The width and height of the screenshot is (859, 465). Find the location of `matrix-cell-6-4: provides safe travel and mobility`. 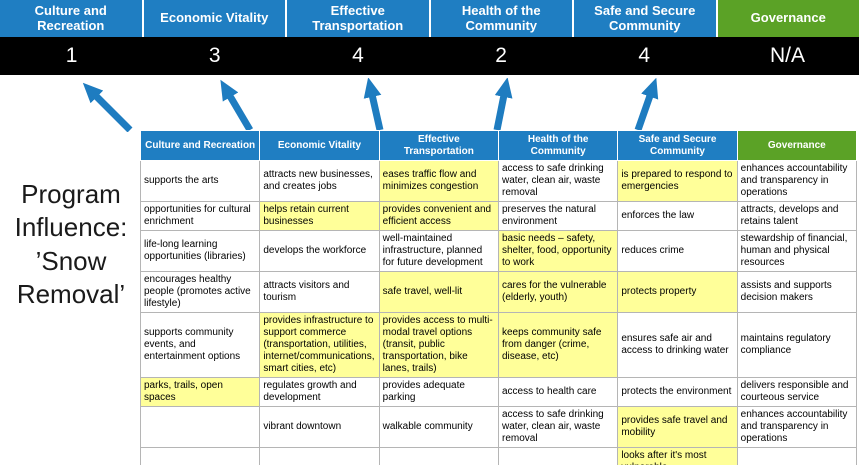

matrix-cell-6-4: provides safe travel and mobility is located at coordinates (677, 427).